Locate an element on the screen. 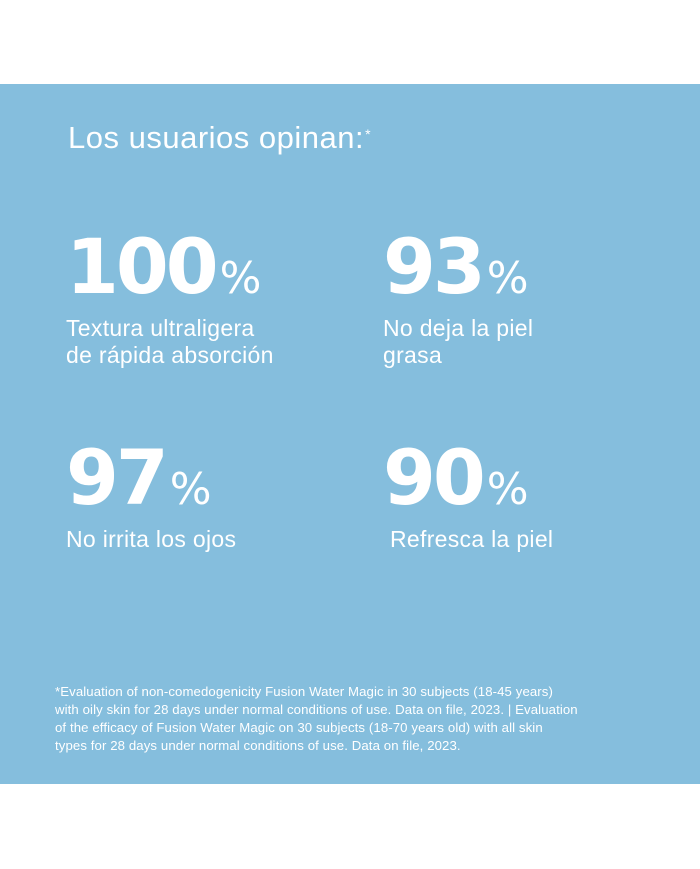  footnote-marker: * is located at coordinates (368, 134).